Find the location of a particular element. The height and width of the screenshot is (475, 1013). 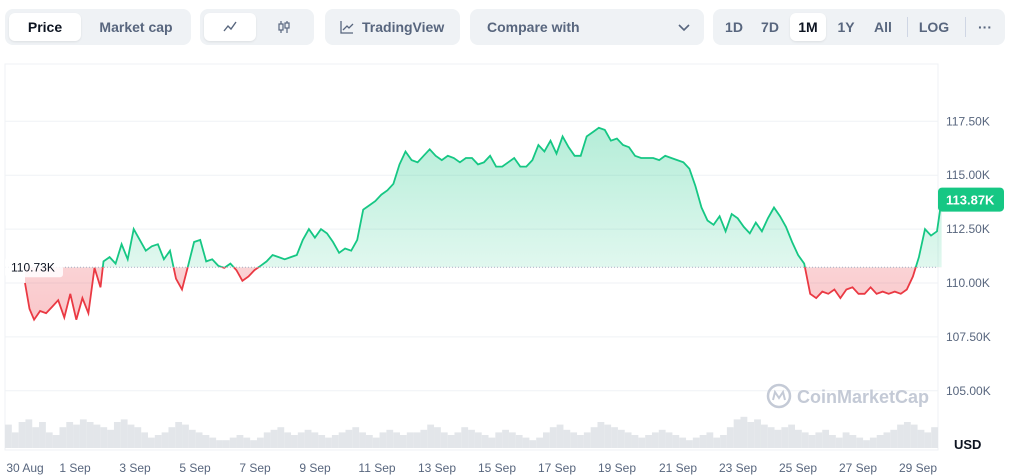

range-1d: 1D is located at coordinates (734, 27).